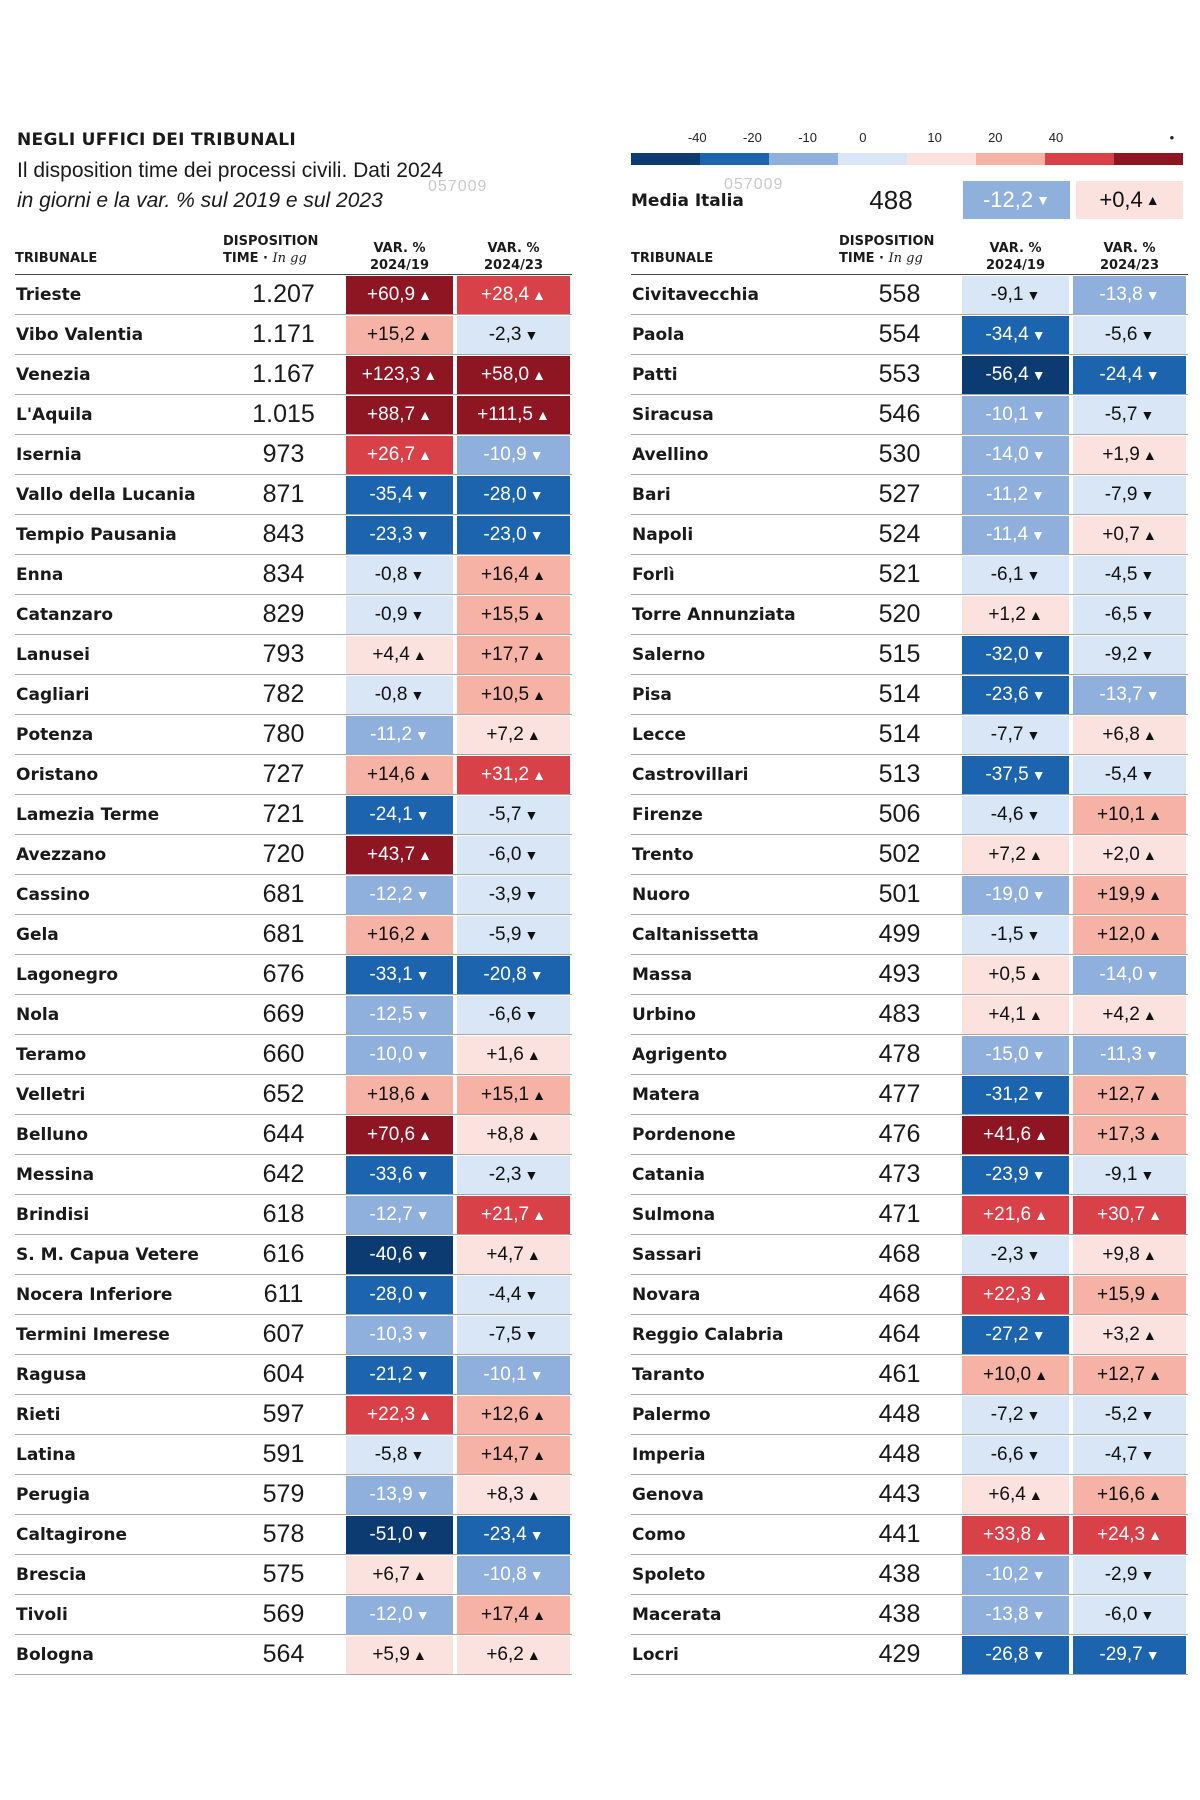 This screenshot has width=1200, height=1800. What do you see at coordinates (1007, 1454) in the screenshot?
I see `variation-value: -6,6` at bounding box center [1007, 1454].